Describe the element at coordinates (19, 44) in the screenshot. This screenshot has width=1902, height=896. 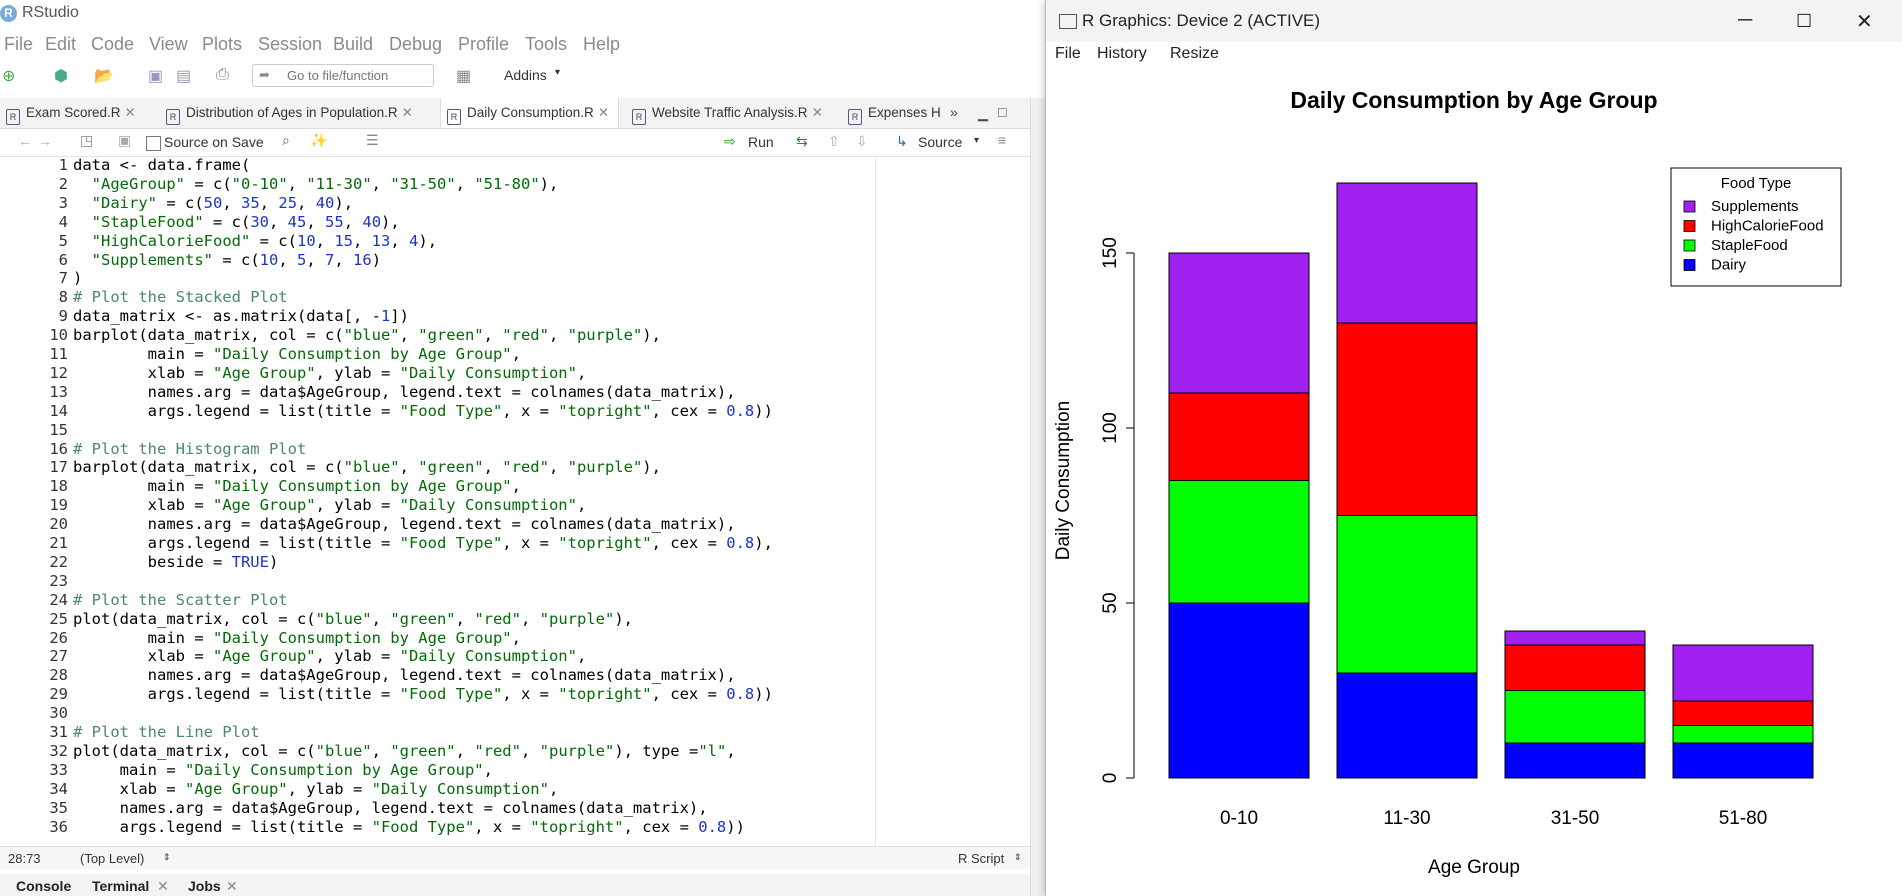
I see `menu-file: File` at that location.